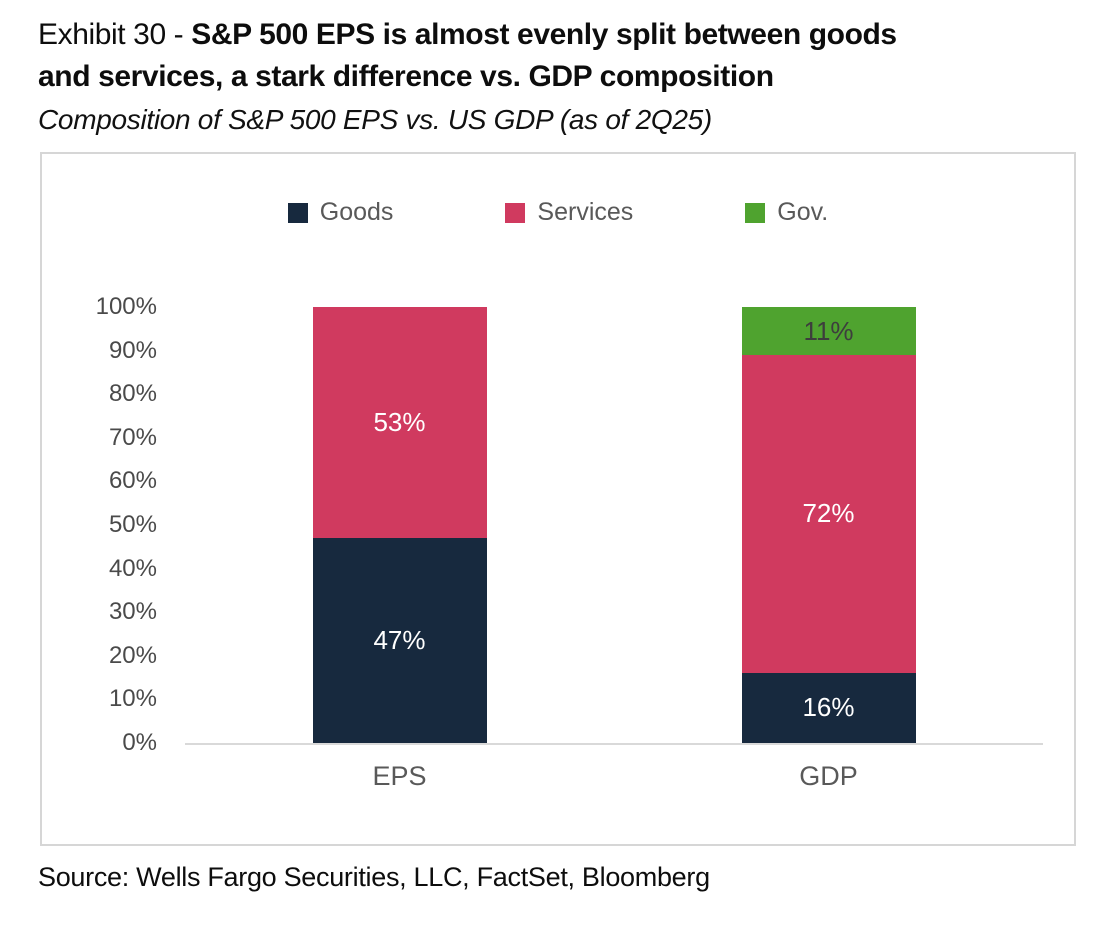  What do you see at coordinates (132, 612) in the screenshot?
I see `y-tick-30: 30%` at bounding box center [132, 612].